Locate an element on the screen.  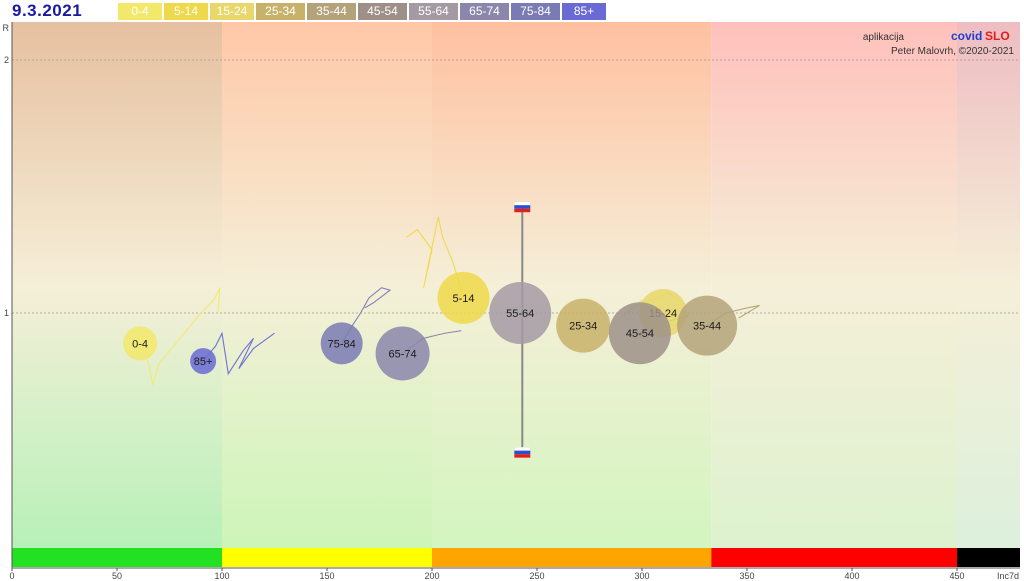
bubble-85+ is located at coordinates (203, 361).